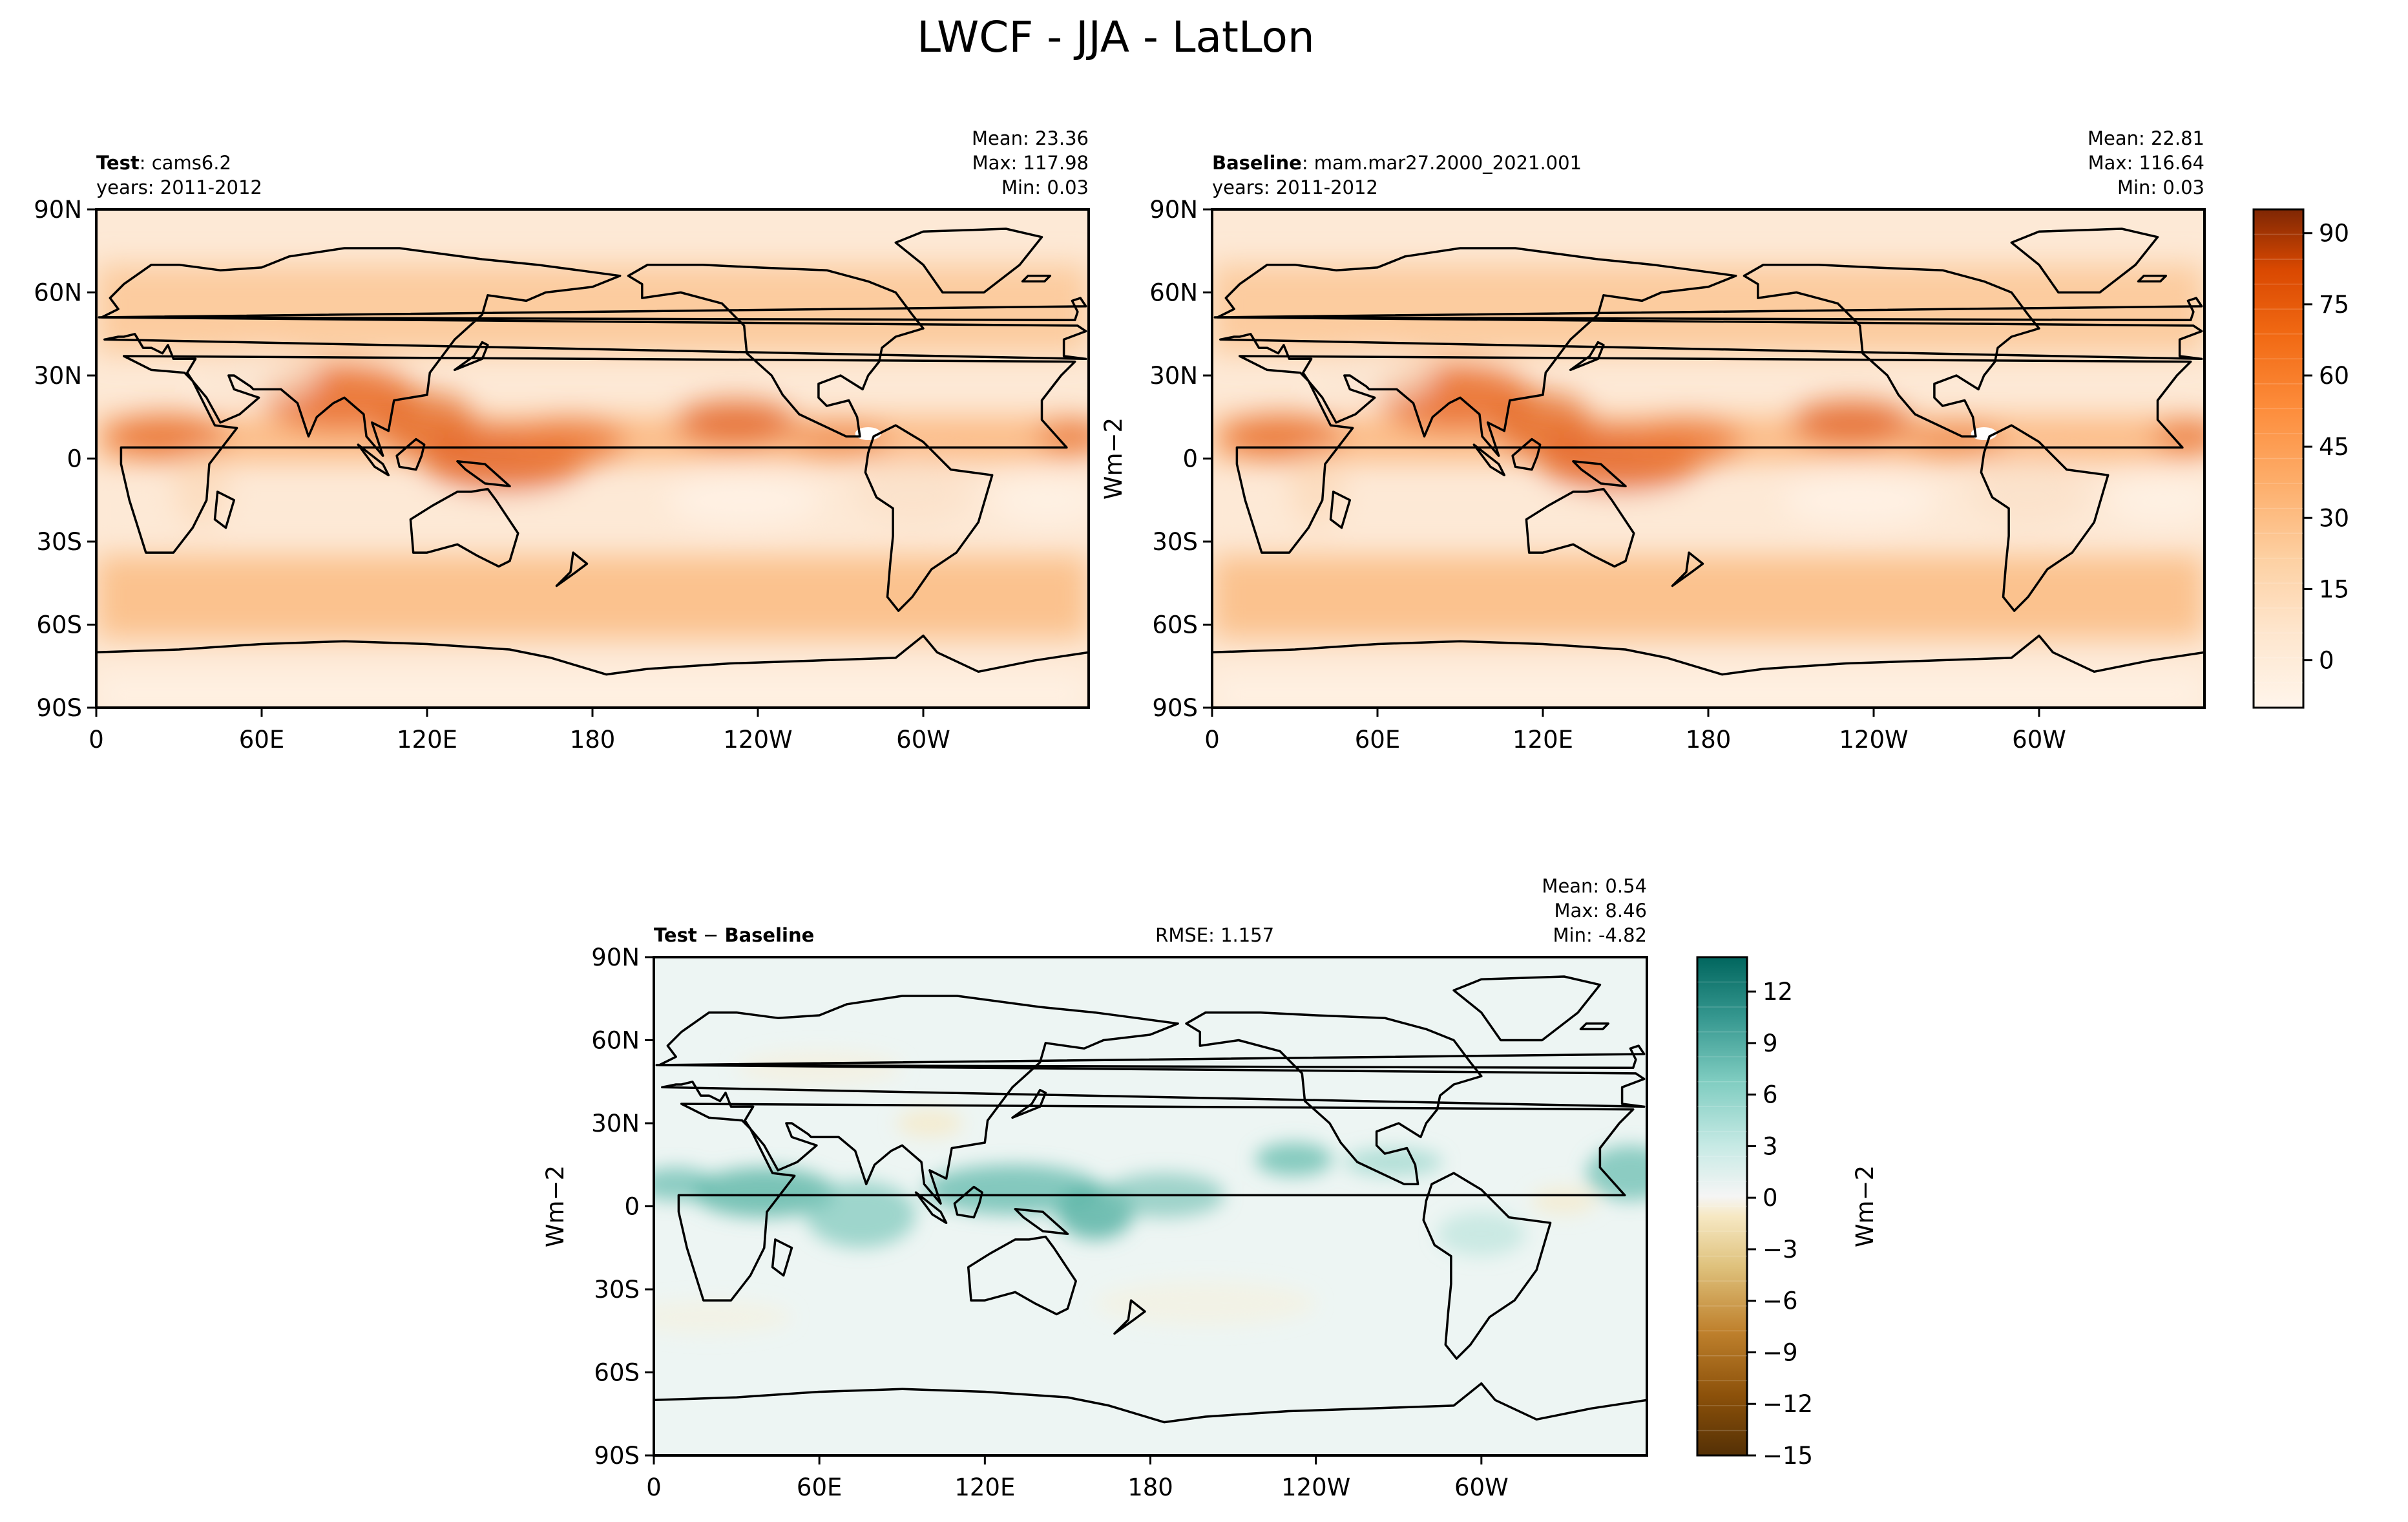 This screenshot has height=1522, width=2408. What do you see at coordinates (1175, 542) in the screenshot?
I see `baseline-y-tick-label: 30S` at bounding box center [1175, 542].